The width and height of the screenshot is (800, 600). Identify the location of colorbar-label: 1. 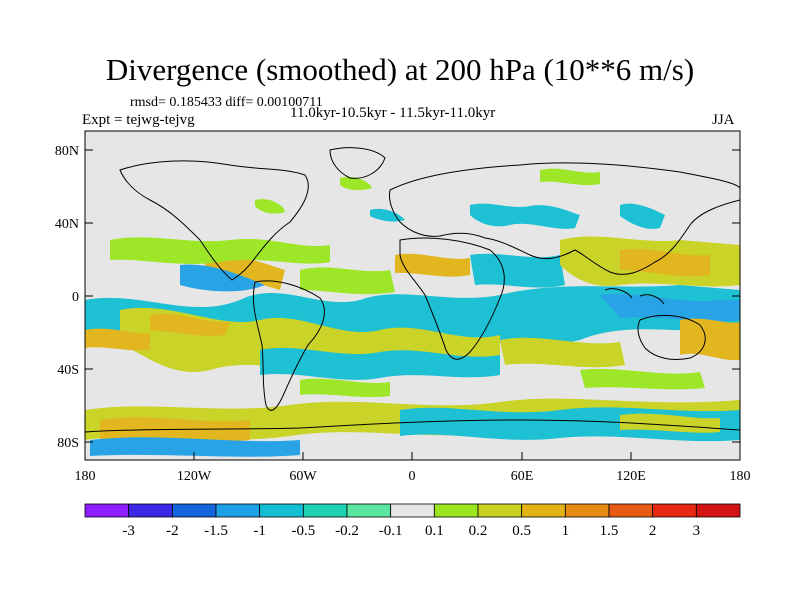
(566, 531).